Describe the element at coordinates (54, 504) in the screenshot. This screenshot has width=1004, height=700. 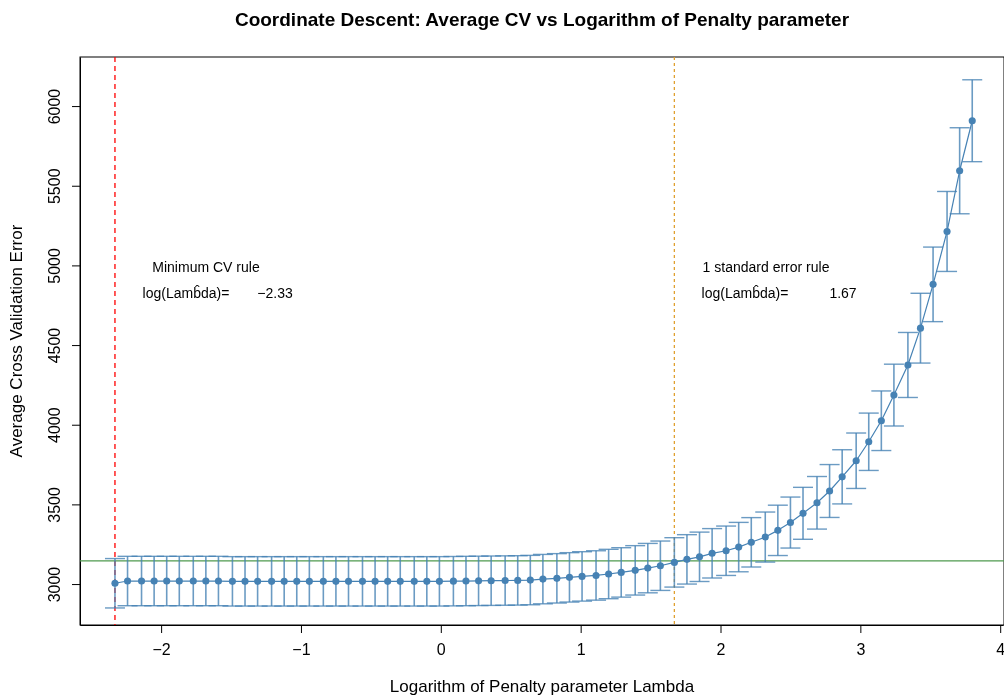
I see `y-tick-label: 3500` at that location.